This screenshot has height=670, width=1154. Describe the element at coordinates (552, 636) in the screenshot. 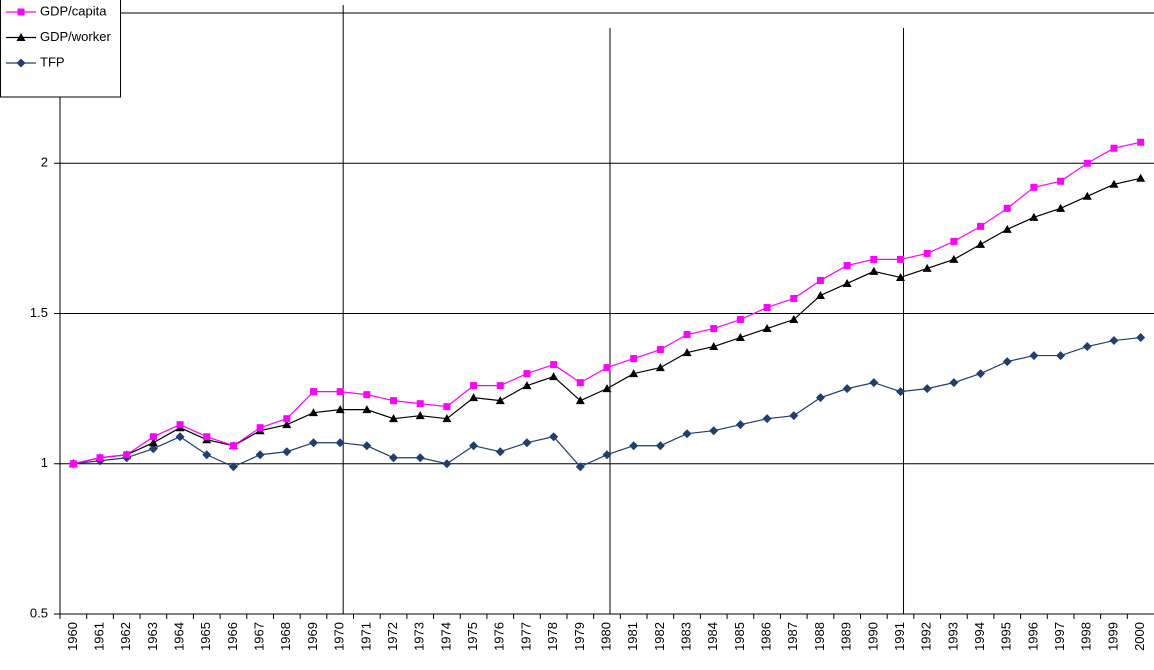

I see `x-tick-label: 1978` at that location.